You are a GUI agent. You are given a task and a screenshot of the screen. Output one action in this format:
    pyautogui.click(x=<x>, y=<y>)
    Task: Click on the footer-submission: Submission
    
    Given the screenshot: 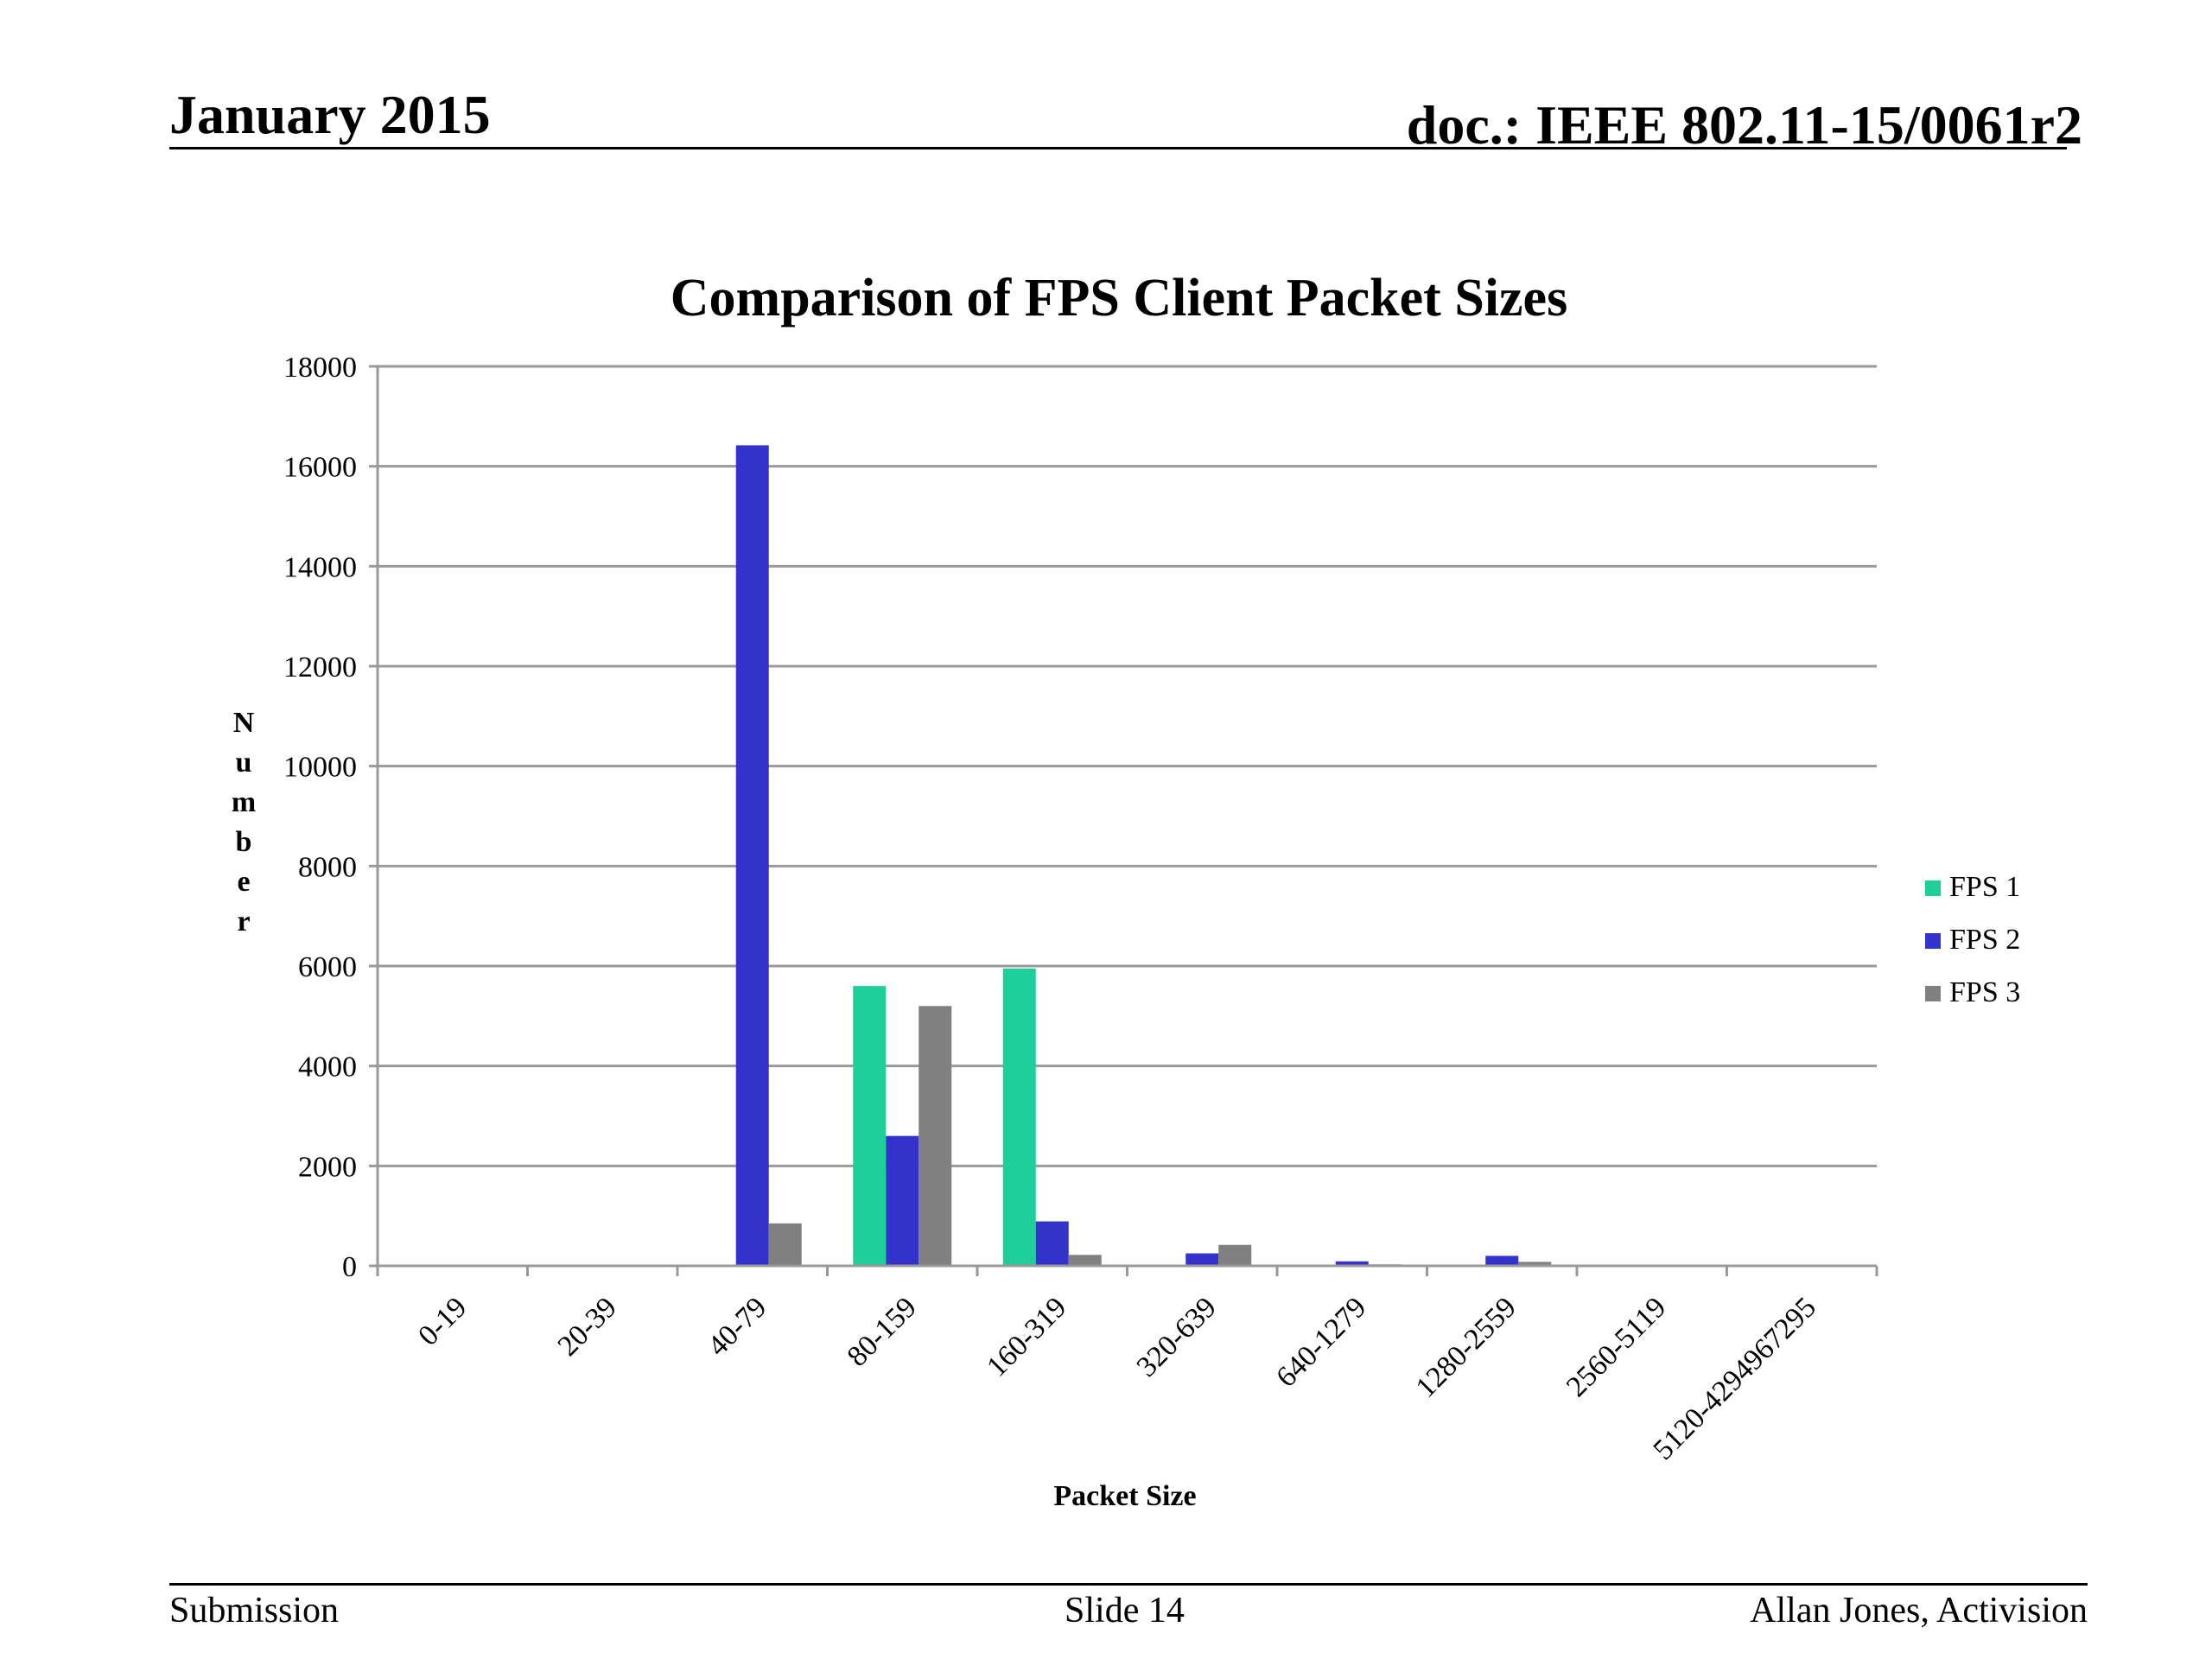 What is the action you would take?
    pyautogui.click(x=254, y=1610)
    